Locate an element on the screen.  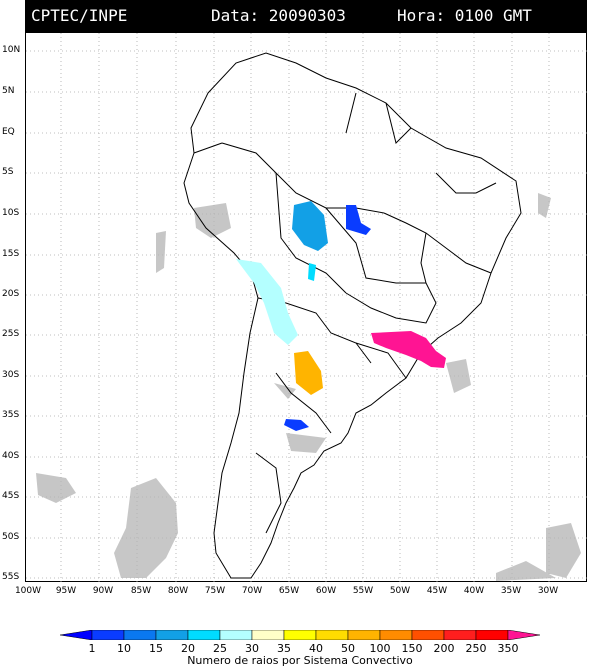
date-label: Data: 20090303 is located at coordinates (278, 15).